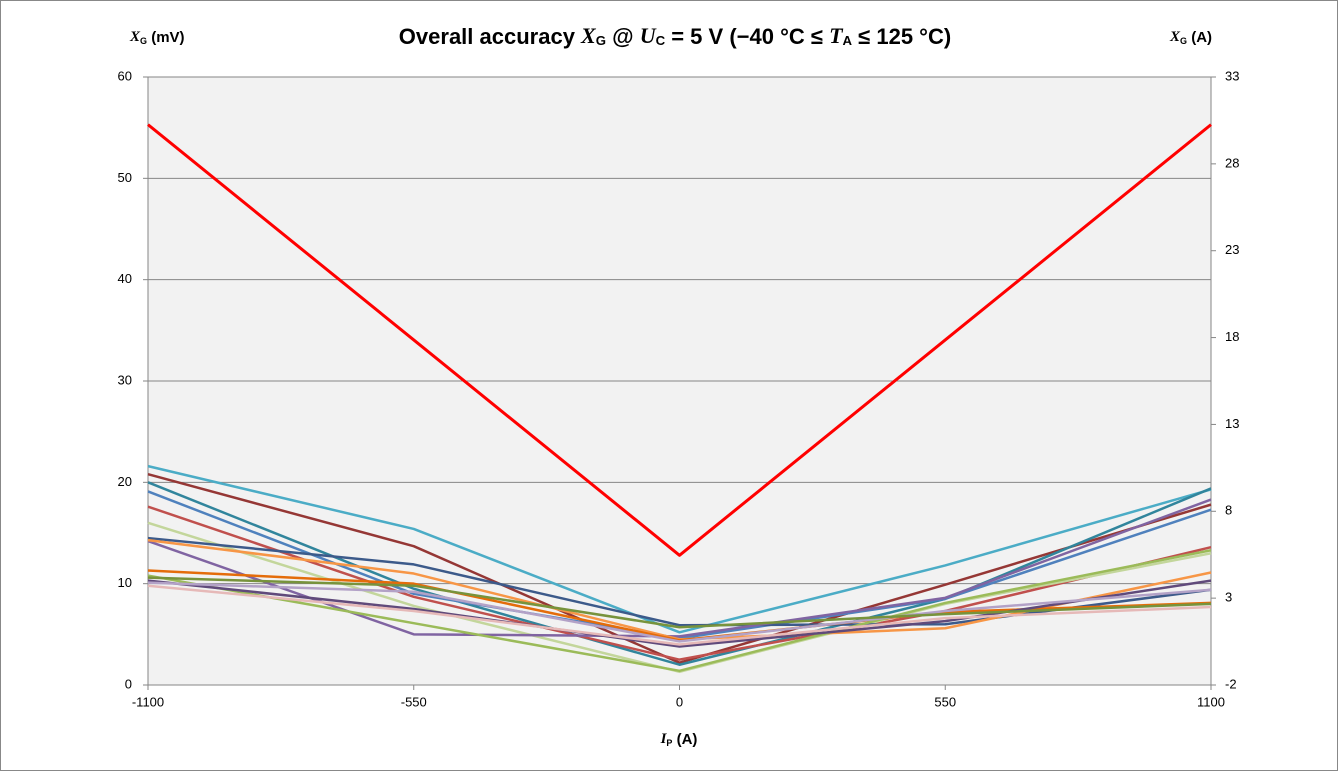  I want to click on y-tick-label: 60, so click(125, 75).